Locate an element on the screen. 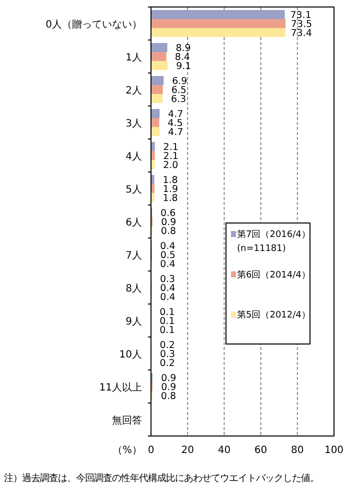 This screenshot has height=502, width=357. y-tick-label: 1人 is located at coordinates (134, 58).